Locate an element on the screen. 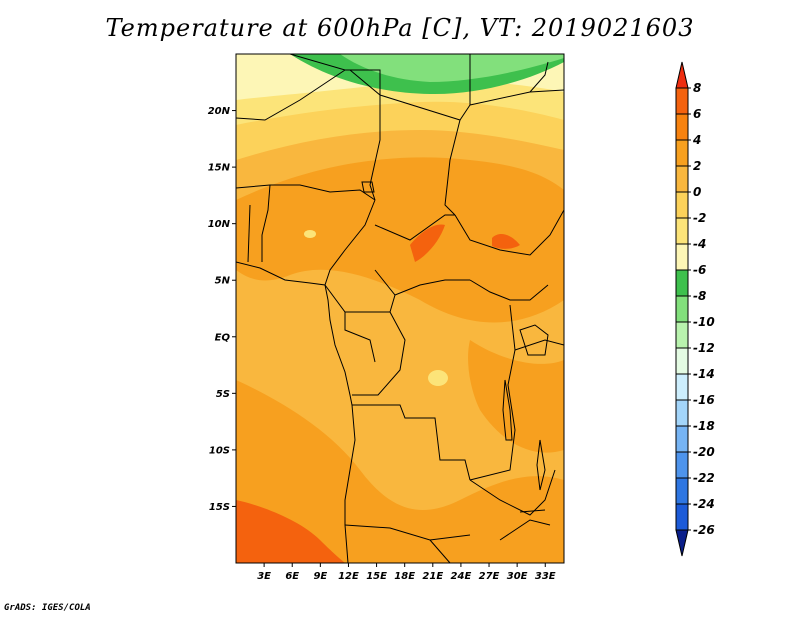 The height and width of the screenshot is (618, 800). y-tick-label-7: 15S is located at coordinates (219, 507).